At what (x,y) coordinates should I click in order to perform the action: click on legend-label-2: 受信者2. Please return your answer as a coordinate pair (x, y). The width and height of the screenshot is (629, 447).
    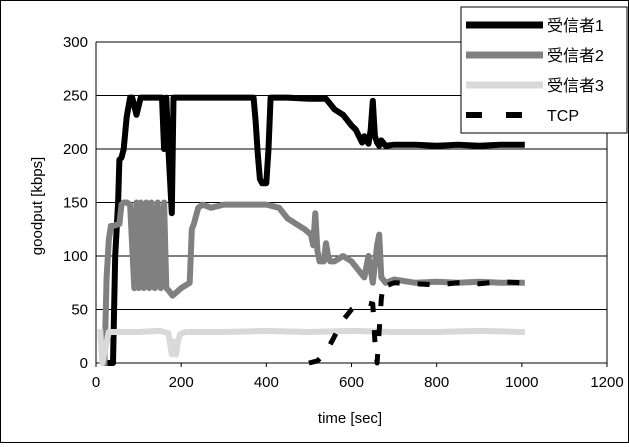
    Looking at the image, I should click on (575, 56).